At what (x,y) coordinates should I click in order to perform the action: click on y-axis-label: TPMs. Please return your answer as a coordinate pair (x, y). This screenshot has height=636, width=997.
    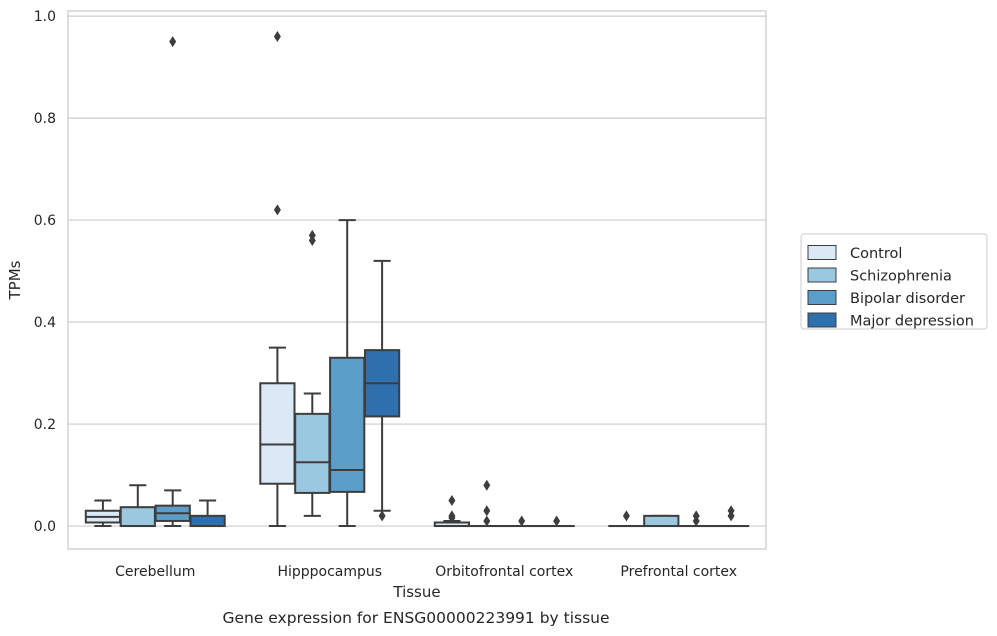
    Looking at the image, I should click on (15, 280).